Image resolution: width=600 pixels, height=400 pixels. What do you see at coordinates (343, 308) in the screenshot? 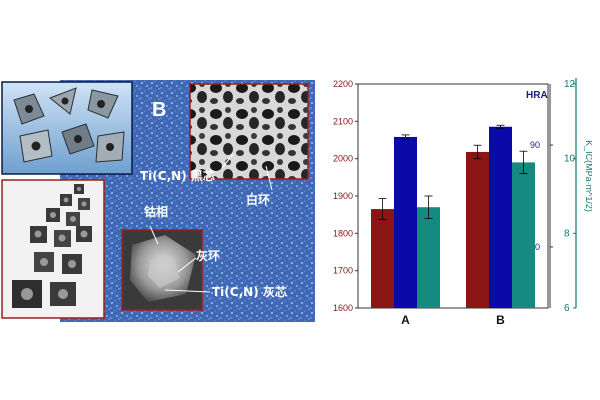
I see `left-axis-tick-label: 1600` at bounding box center [343, 308].